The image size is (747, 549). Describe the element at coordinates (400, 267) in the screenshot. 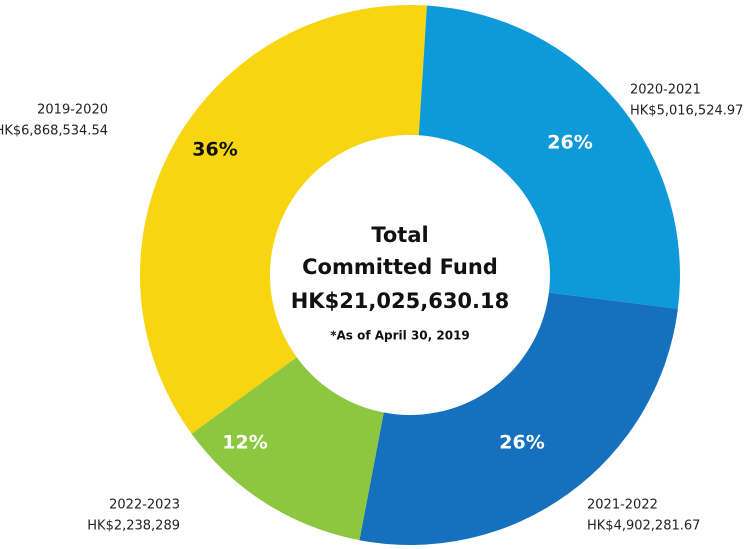

I see `center-line: Committed Fund` at that location.